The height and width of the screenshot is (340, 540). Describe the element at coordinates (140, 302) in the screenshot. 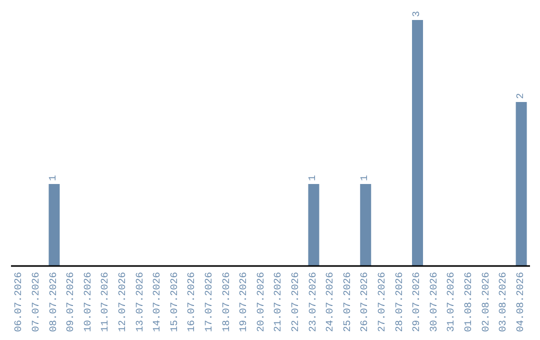

I see `x-tick-label: 13.07.2026` at that location.